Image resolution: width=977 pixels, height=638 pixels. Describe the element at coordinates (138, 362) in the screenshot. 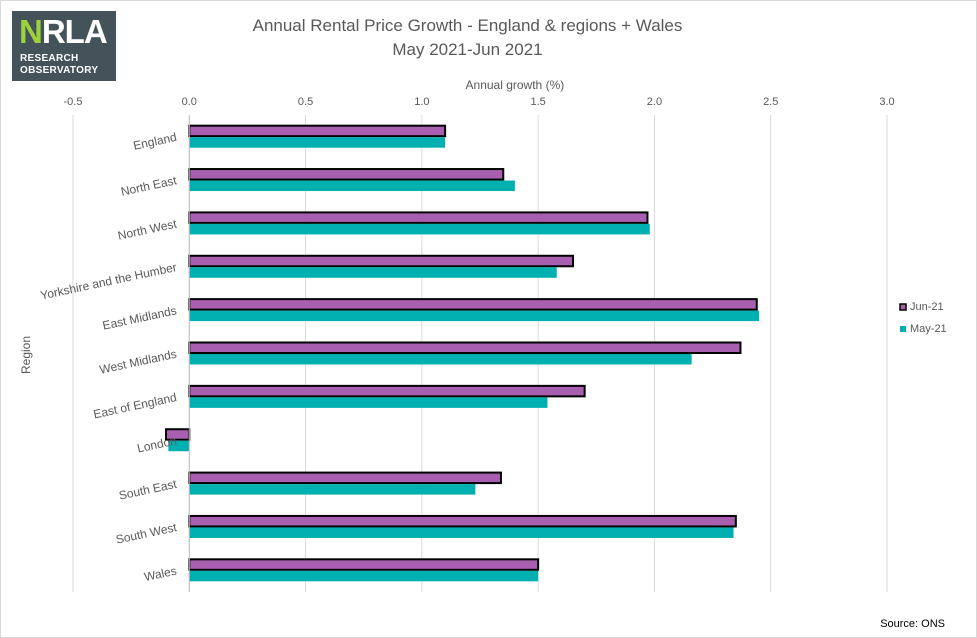

I see `category-label: West Midlands` at that location.